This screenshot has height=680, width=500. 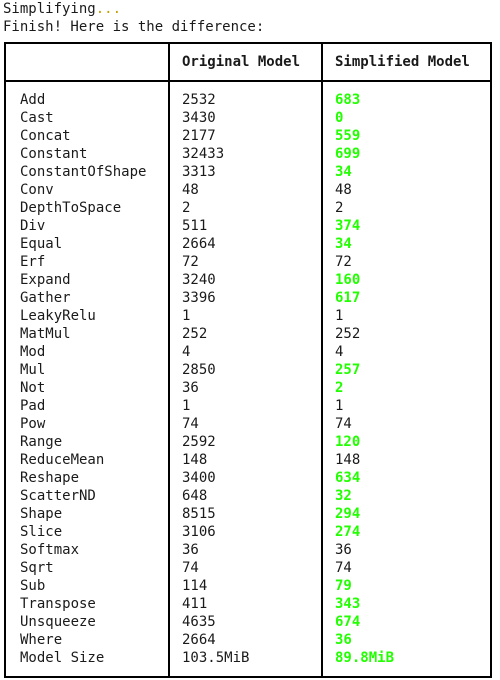 What do you see at coordinates (37, 118) in the screenshot?
I see `op-name-cell: Cast` at bounding box center [37, 118].